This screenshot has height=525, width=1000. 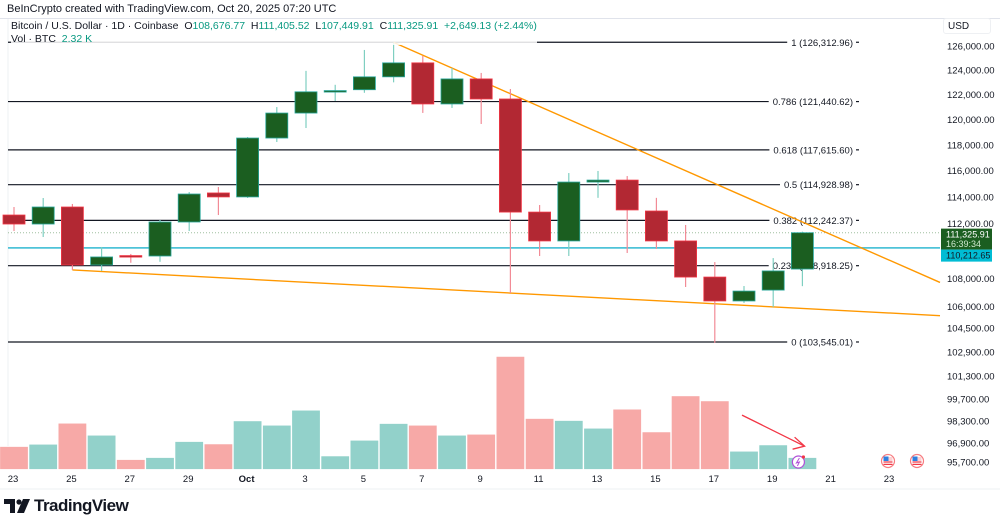 What do you see at coordinates (968, 444) in the screenshot?
I see `price-axis-label: 96,900.00` at bounding box center [968, 444].